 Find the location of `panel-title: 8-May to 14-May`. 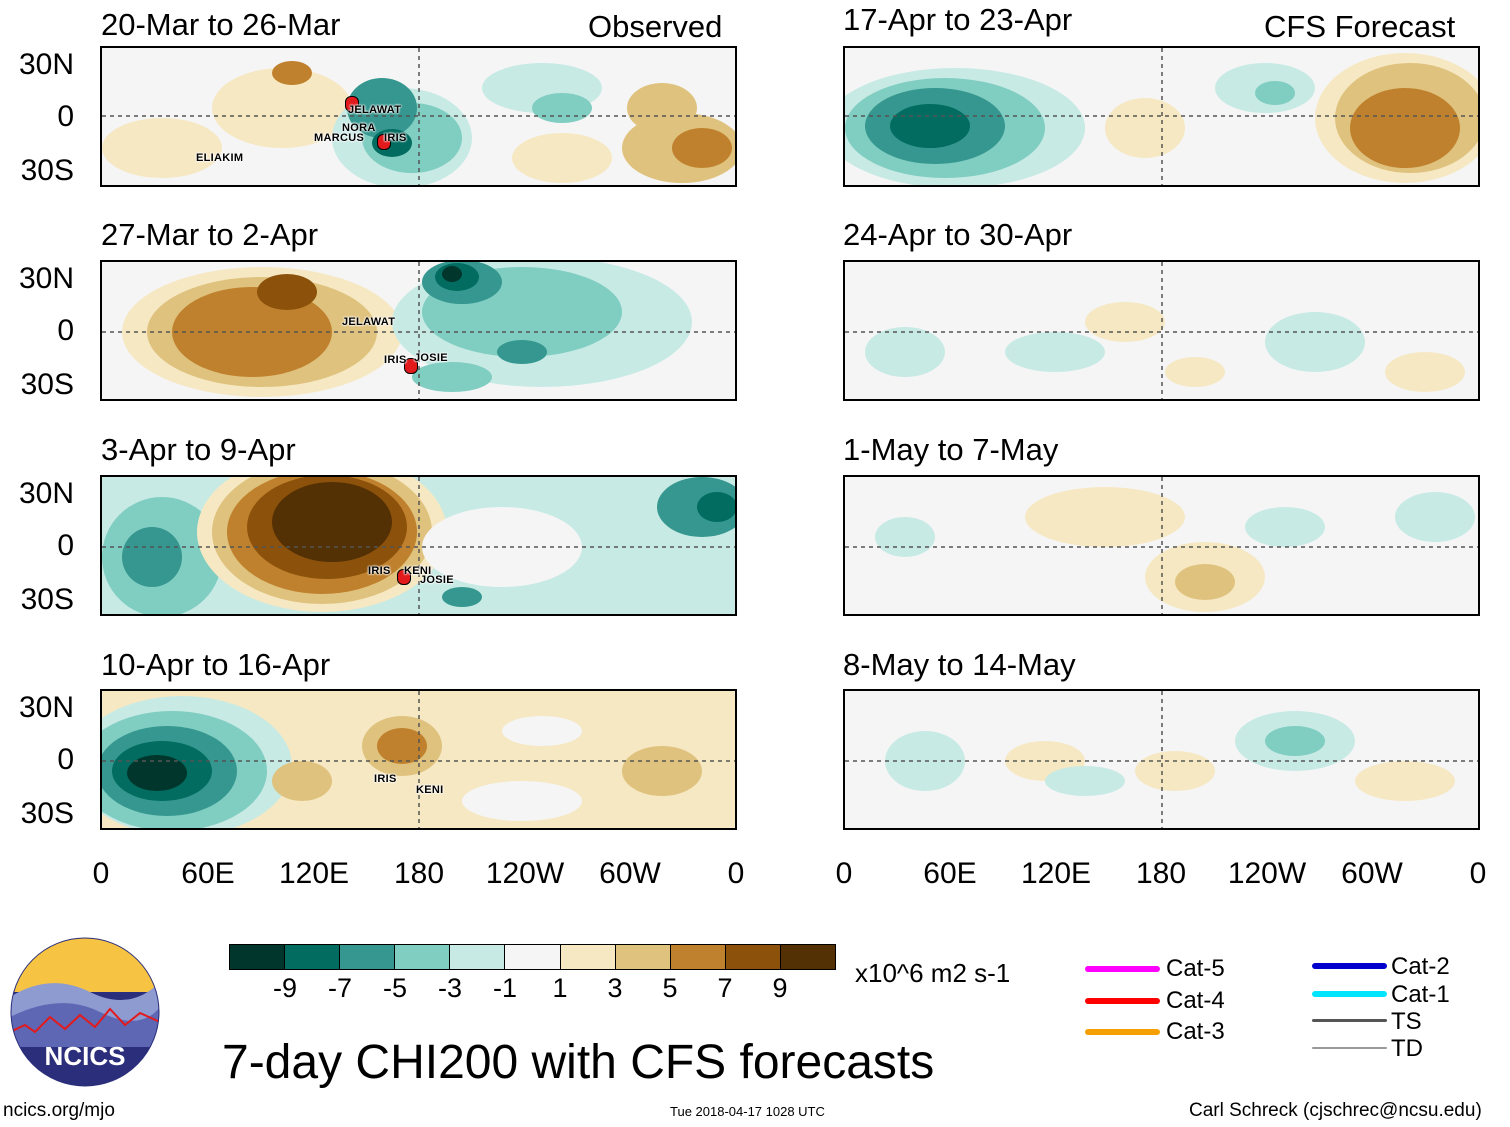

panel-title: 8-May to 14-May is located at coordinates (959, 664).